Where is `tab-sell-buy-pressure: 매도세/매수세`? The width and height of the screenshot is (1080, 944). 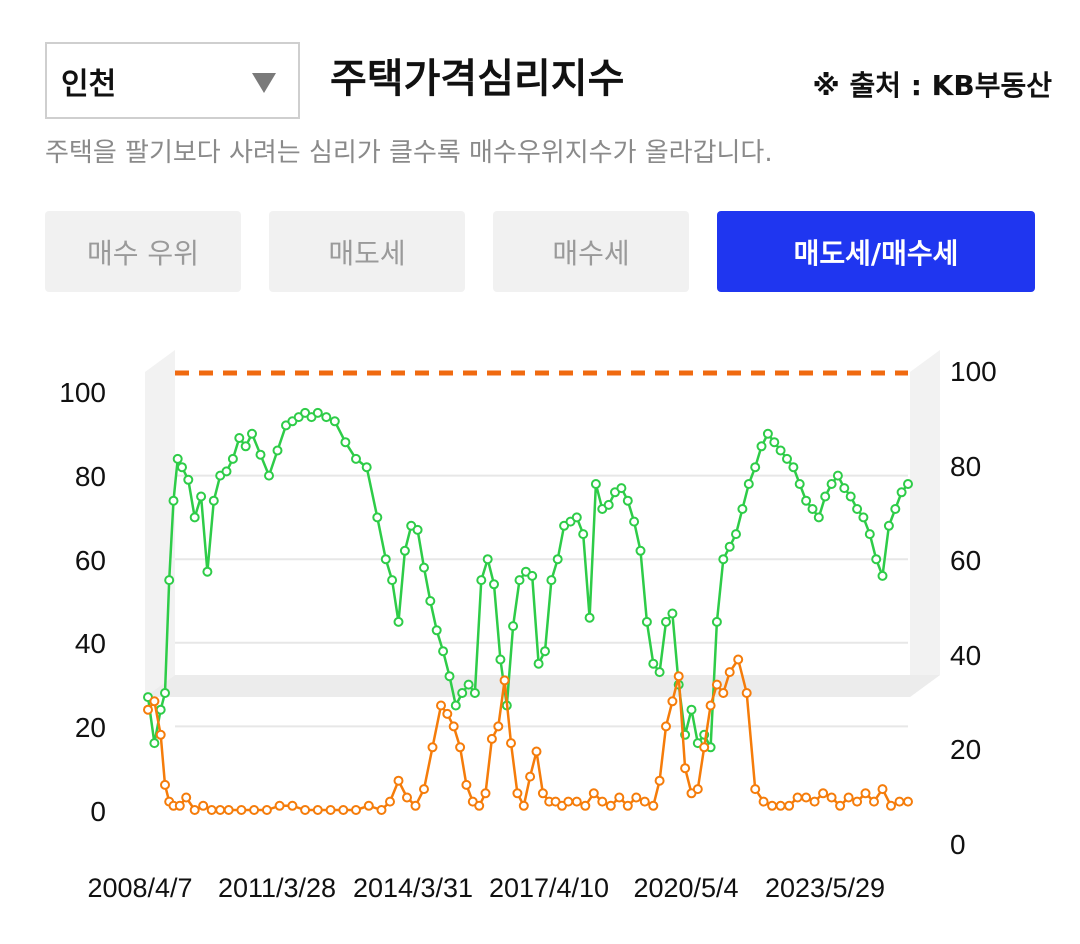
tab-sell-buy-pressure: 매도세/매수세 is located at coordinates (876, 251).